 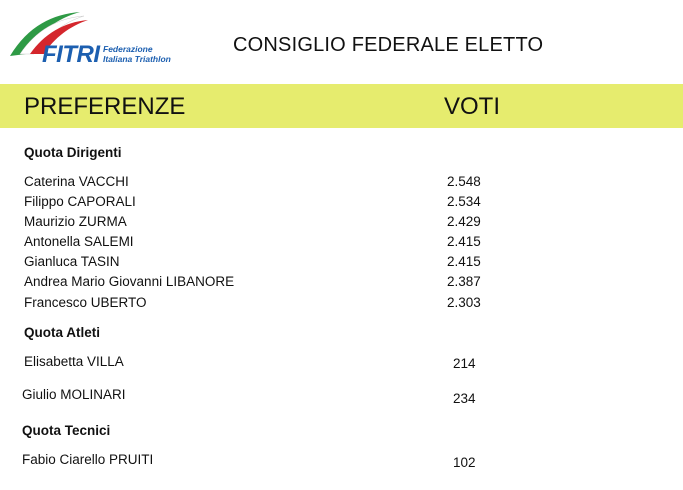 I want to click on candidate-name: Fabio Ciarello PRUITI, so click(x=88, y=459).